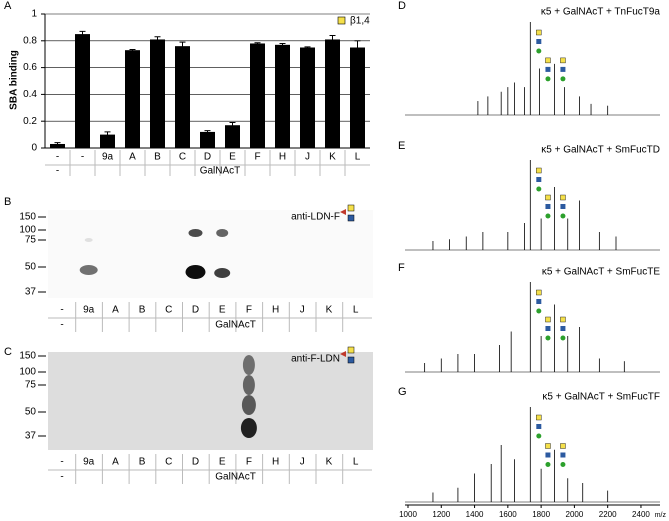 Image resolution: width=669 pixels, height=521 pixels. I want to click on panel-label: E, so click(401, 146).